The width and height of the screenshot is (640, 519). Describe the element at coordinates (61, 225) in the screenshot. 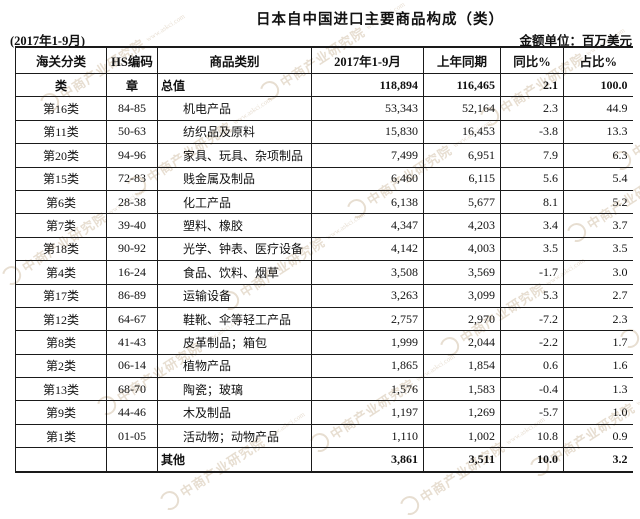

I see `cell-customs-class: 第7类` at that location.